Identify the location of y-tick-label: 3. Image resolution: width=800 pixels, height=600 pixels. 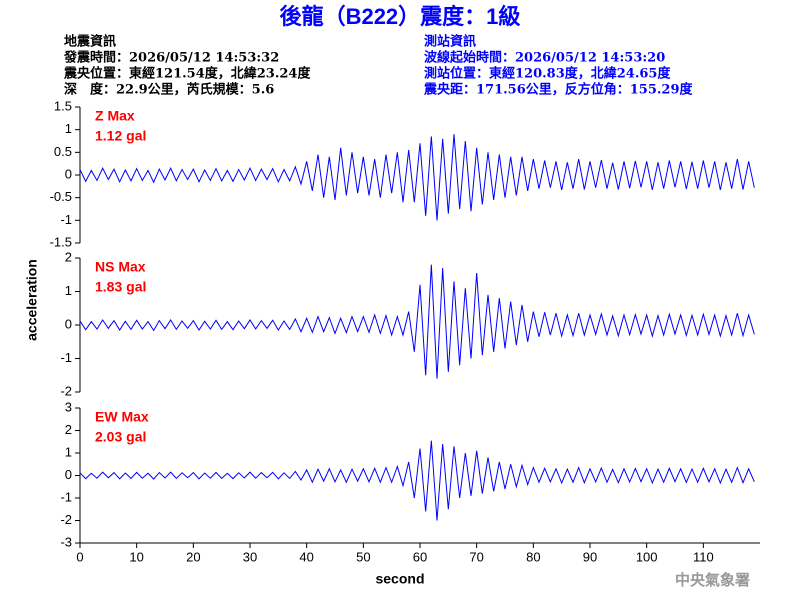
(68, 406).